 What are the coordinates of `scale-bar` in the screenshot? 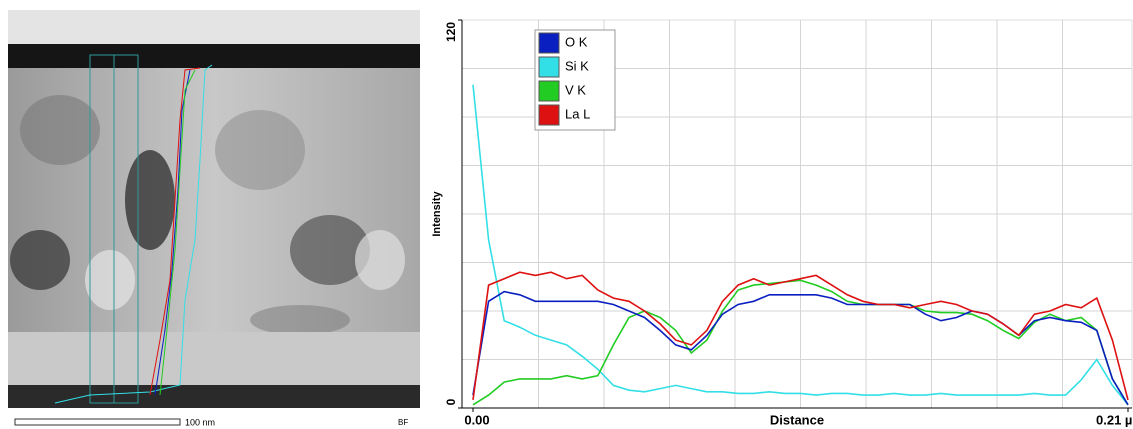 It's located at (97, 422).